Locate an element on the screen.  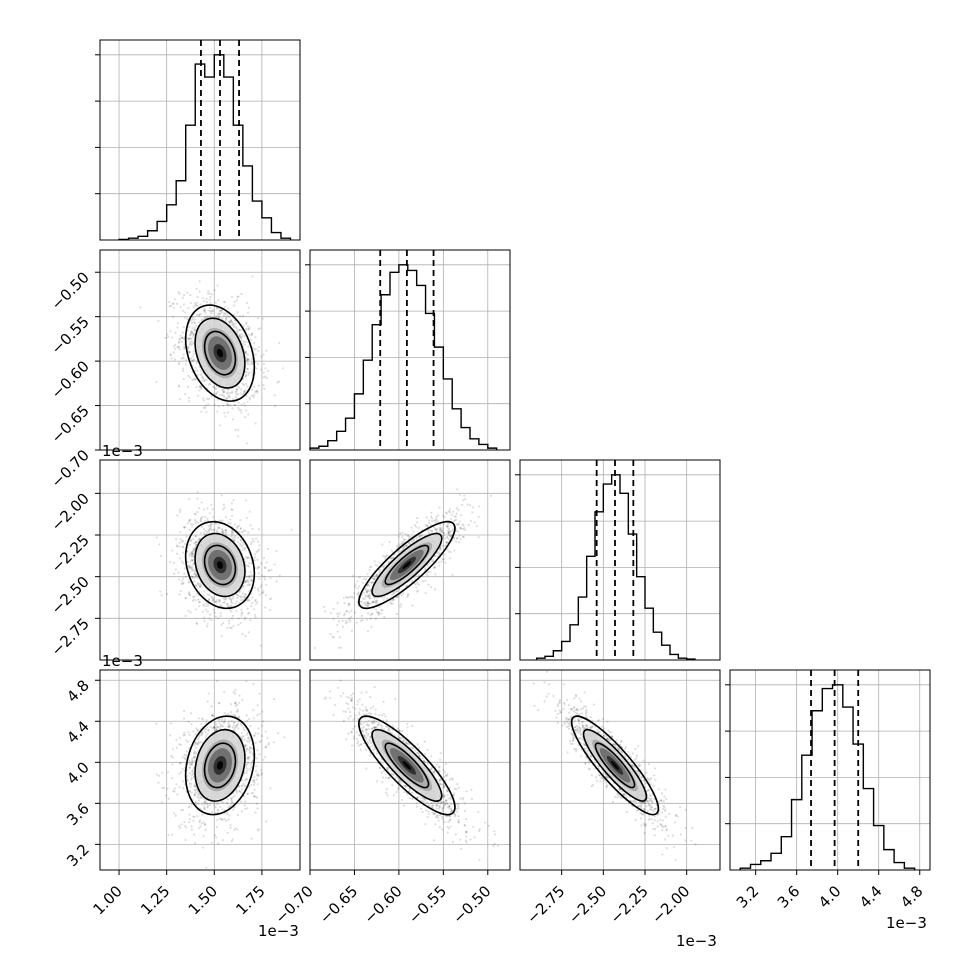
x-tick-label: 1.00 is located at coordinates (108, 900).